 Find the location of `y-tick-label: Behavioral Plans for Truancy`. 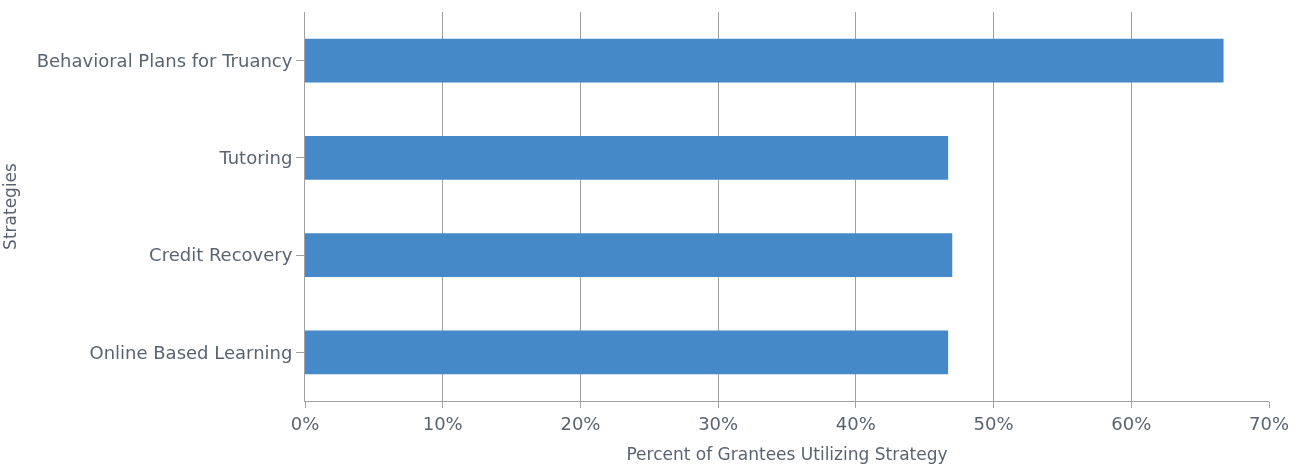

y-tick-label: Behavioral Plans for Truancy is located at coordinates (164, 60).